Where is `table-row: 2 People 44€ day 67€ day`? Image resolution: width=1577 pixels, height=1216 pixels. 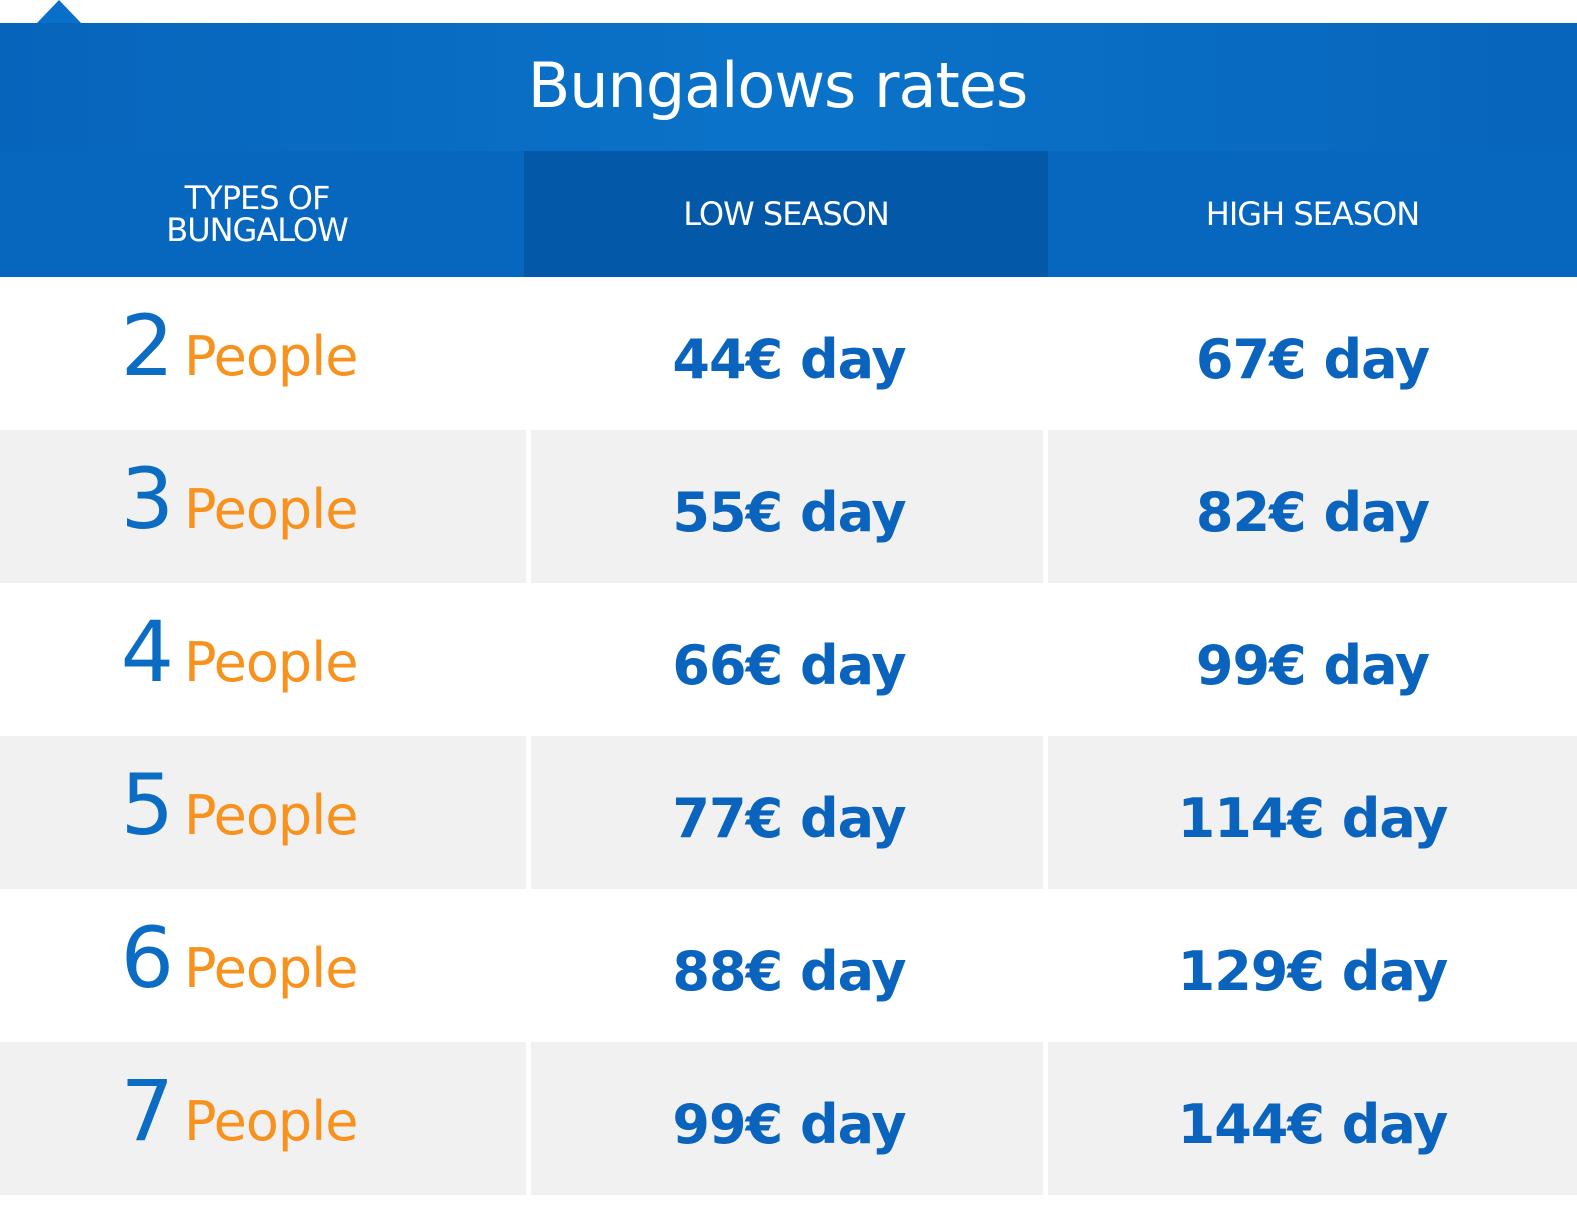
table-row: 2 People 44€ day 67€ day is located at coordinates (788, 353).